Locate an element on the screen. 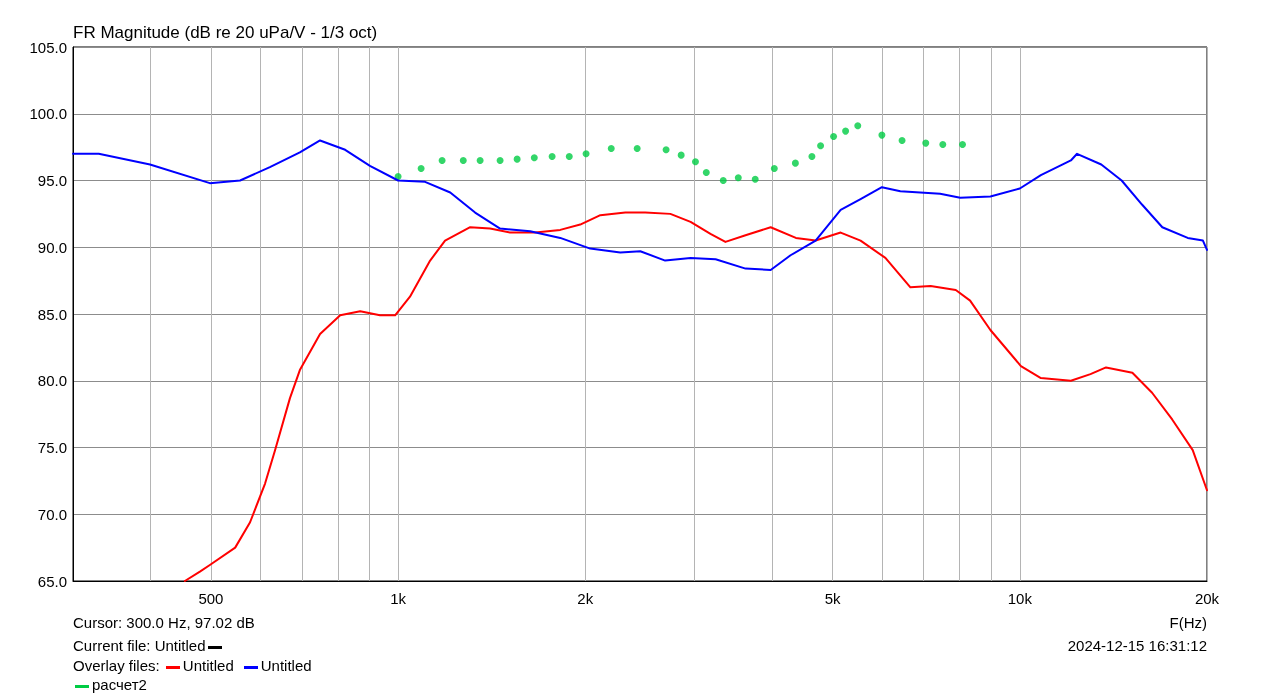 The image size is (1279, 699). x-tick-label: 20k is located at coordinates (1207, 598).